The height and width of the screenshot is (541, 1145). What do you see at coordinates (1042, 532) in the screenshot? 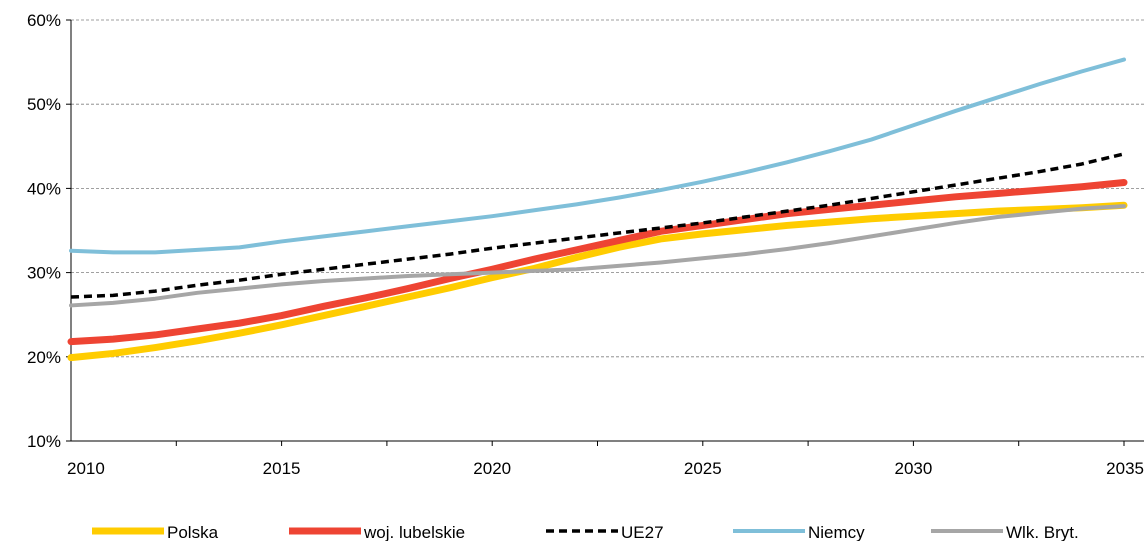
I see `legend-label: Wlk. Bryt.` at bounding box center [1042, 532].